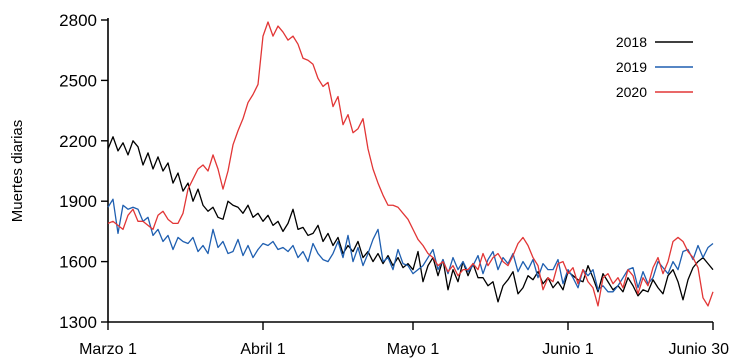 The height and width of the screenshot is (359, 751). What do you see at coordinates (631, 42) in the screenshot?
I see `legend-label-2018: 2018` at bounding box center [631, 42].